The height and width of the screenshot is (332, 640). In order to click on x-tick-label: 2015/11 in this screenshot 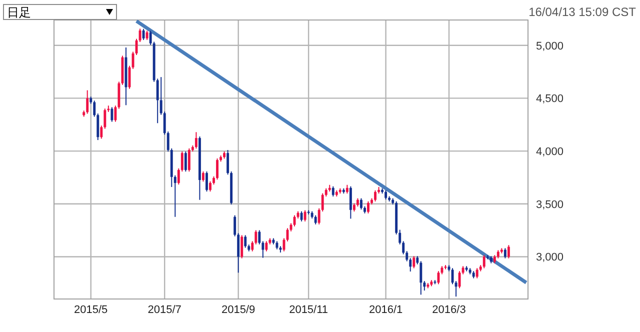, I will do `click(308, 310)`.